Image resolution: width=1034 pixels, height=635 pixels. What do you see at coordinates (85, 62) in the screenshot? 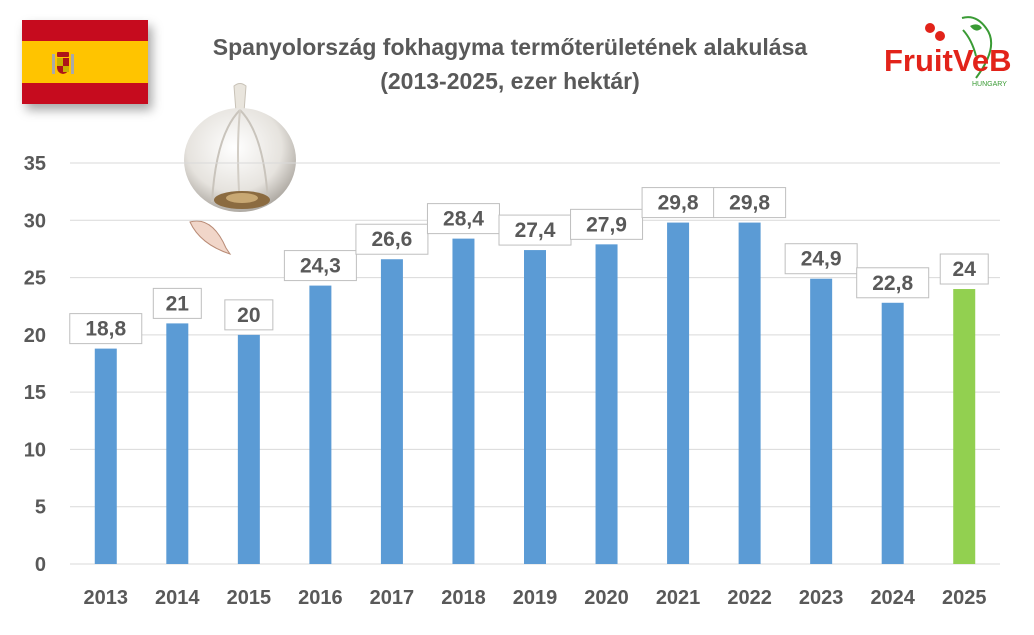
I see `spain-flag-icon` at bounding box center [85, 62].